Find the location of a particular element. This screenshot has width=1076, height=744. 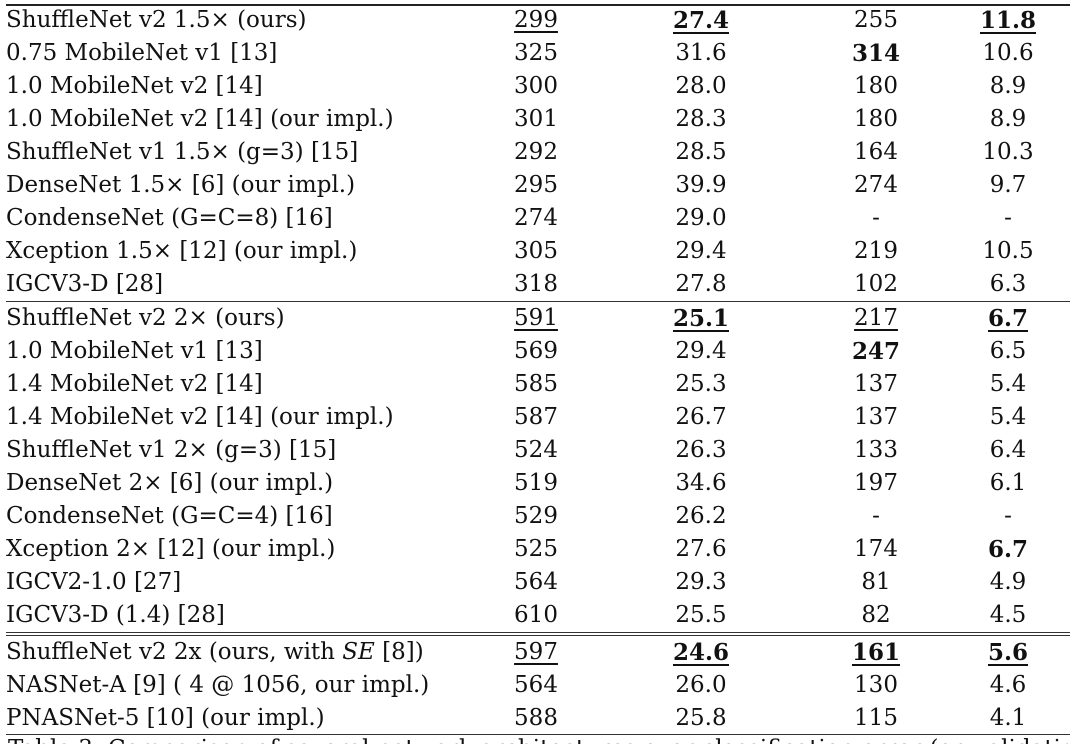

model-name-cell: IGCV2-1.0 [27] is located at coordinates (94, 582).